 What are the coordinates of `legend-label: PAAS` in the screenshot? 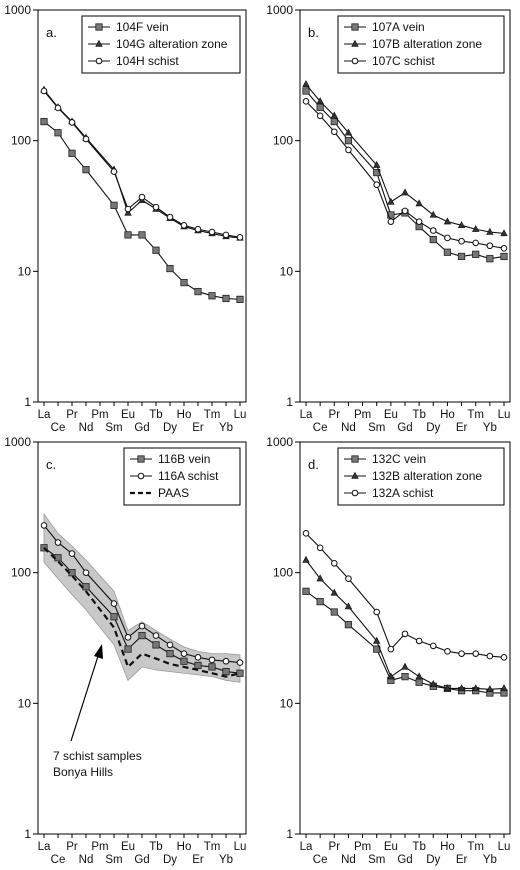 It's located at (173, 493).